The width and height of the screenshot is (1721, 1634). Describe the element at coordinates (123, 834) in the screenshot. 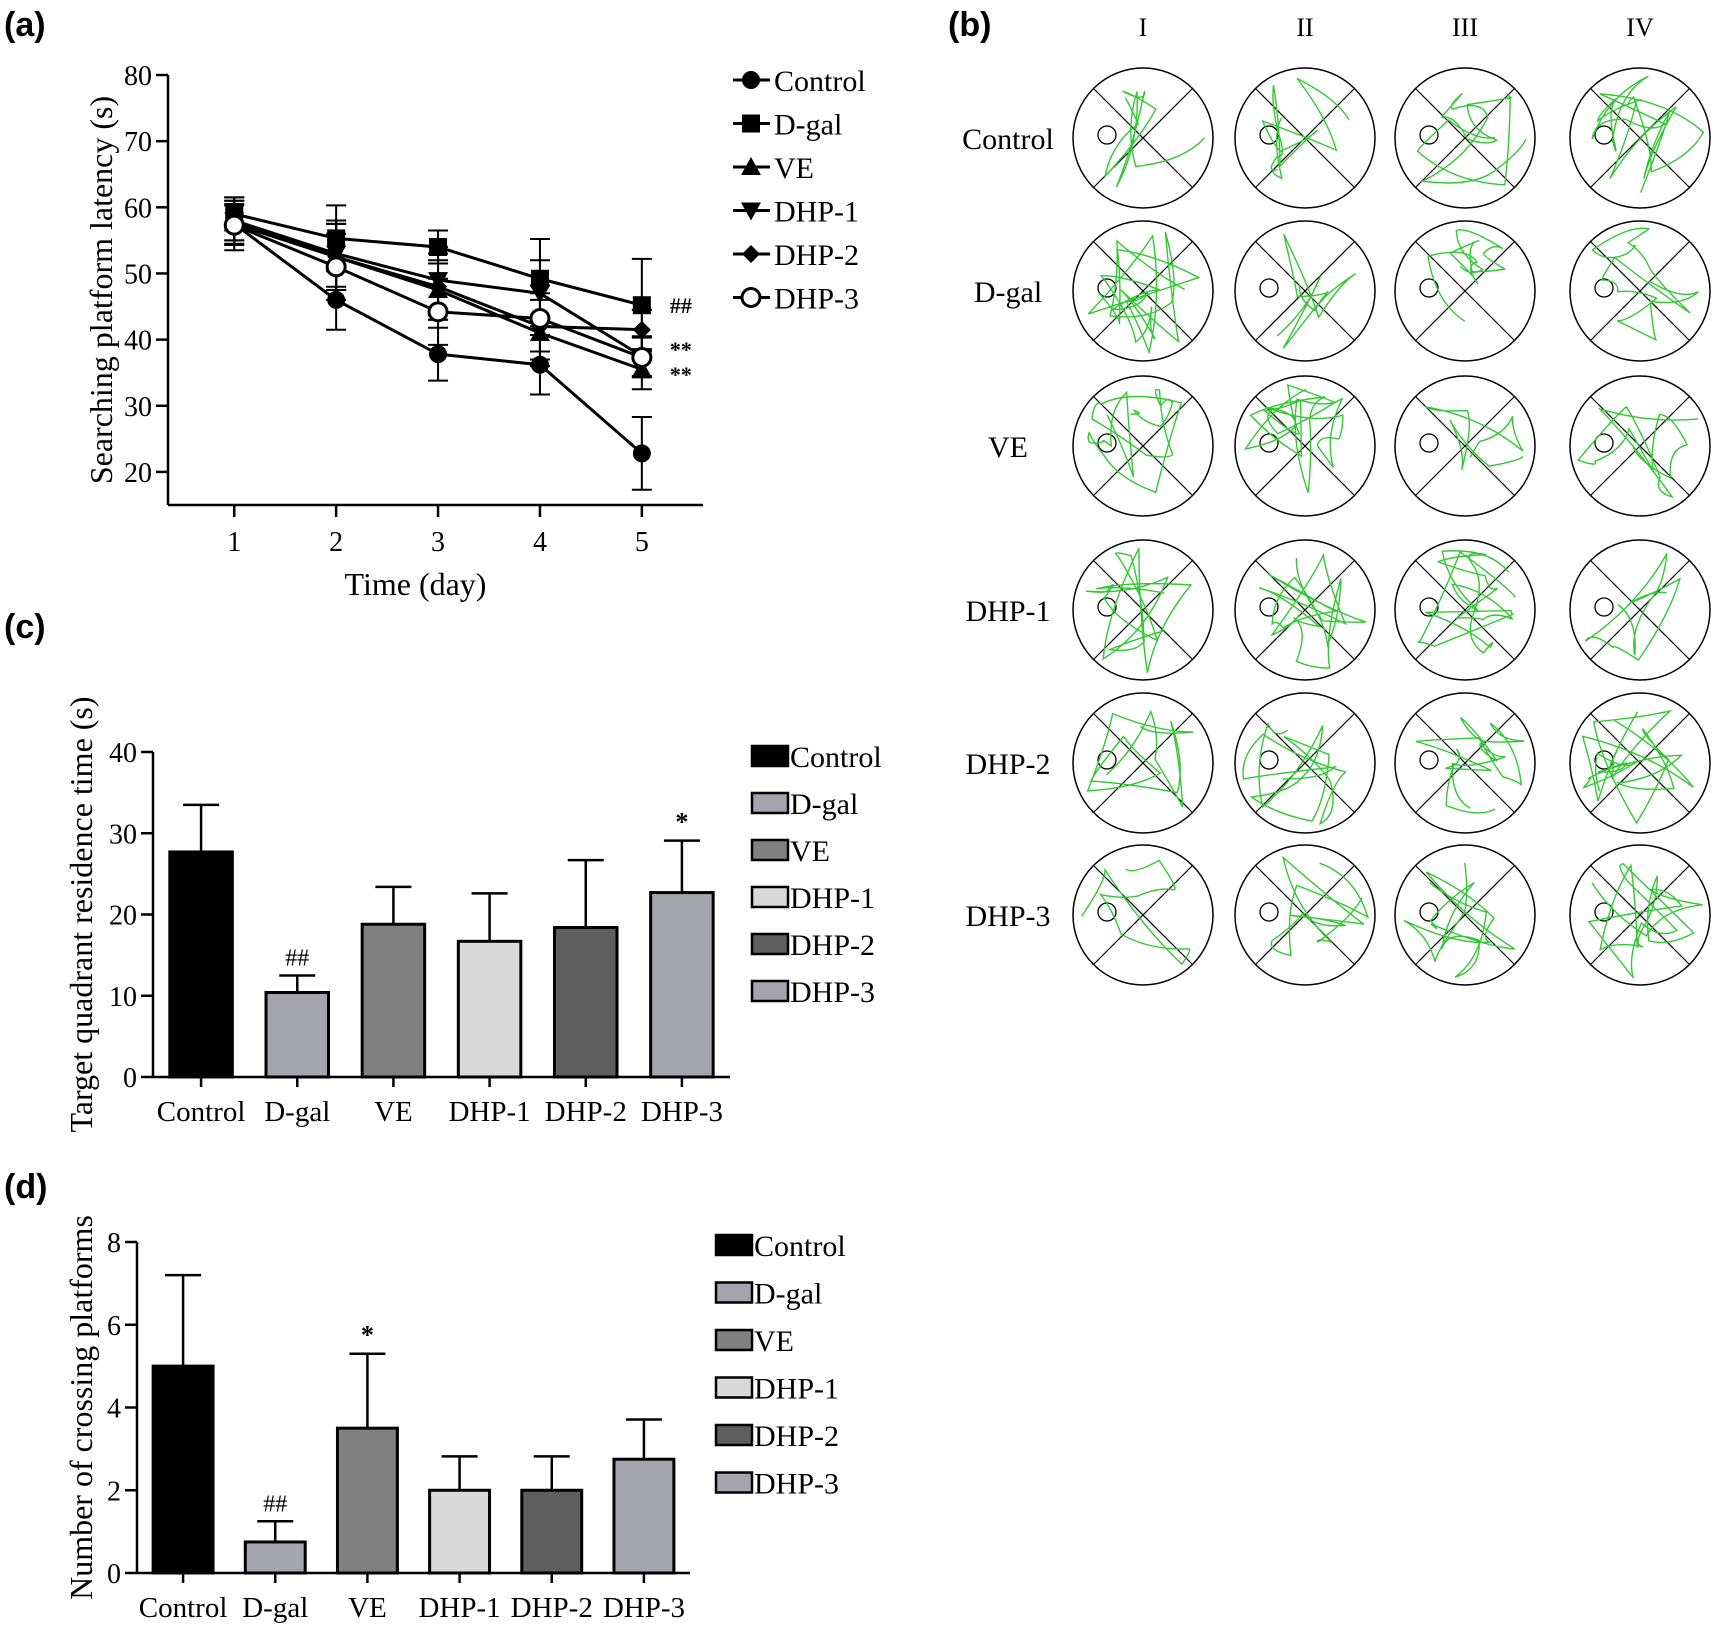

I see `y-tick-label: 30` at that location.